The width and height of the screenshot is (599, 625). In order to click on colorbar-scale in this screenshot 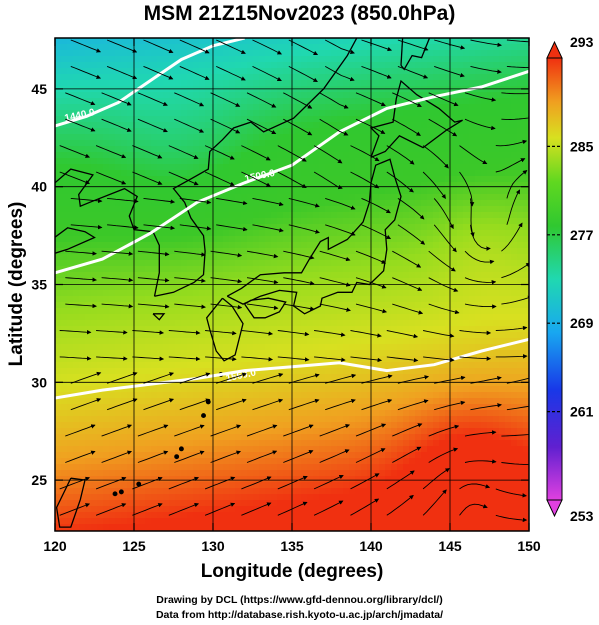, I will do `click(554, 279)`.